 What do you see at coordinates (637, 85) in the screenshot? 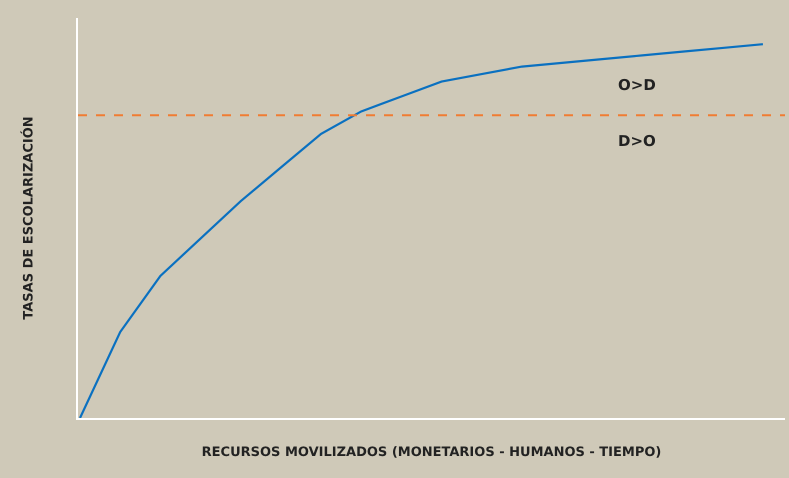
I see `annotation: O>D` at bounding box center [637, 85].